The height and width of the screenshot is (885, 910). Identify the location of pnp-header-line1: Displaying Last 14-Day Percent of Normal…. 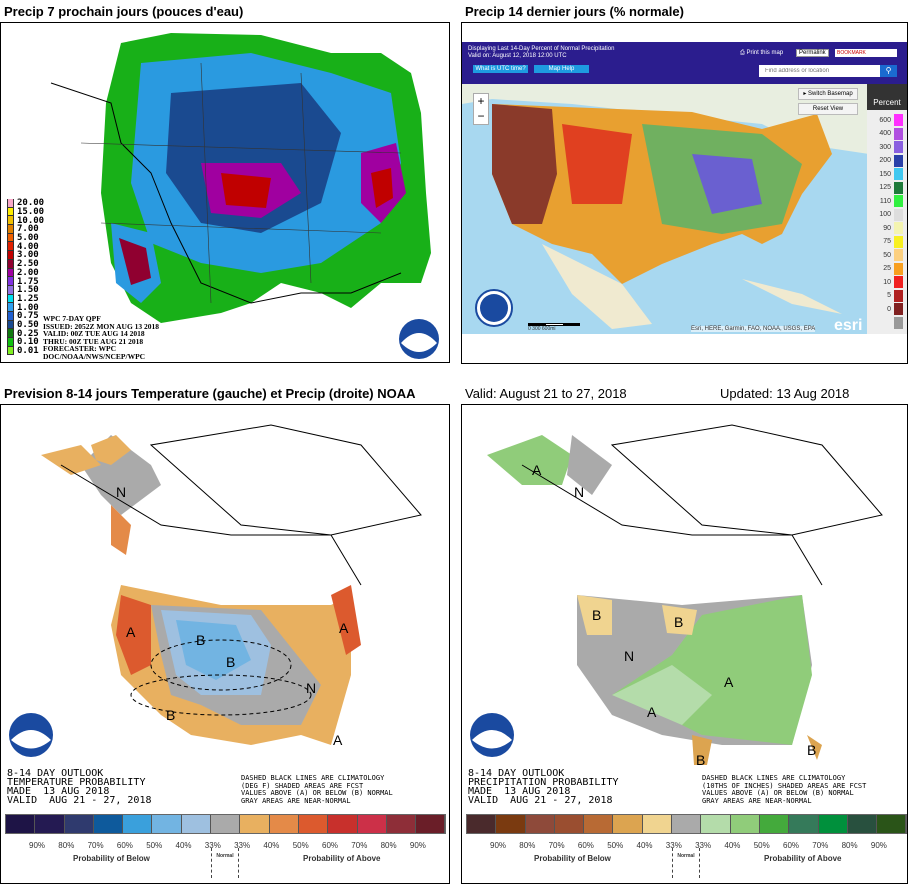
(541, 49).